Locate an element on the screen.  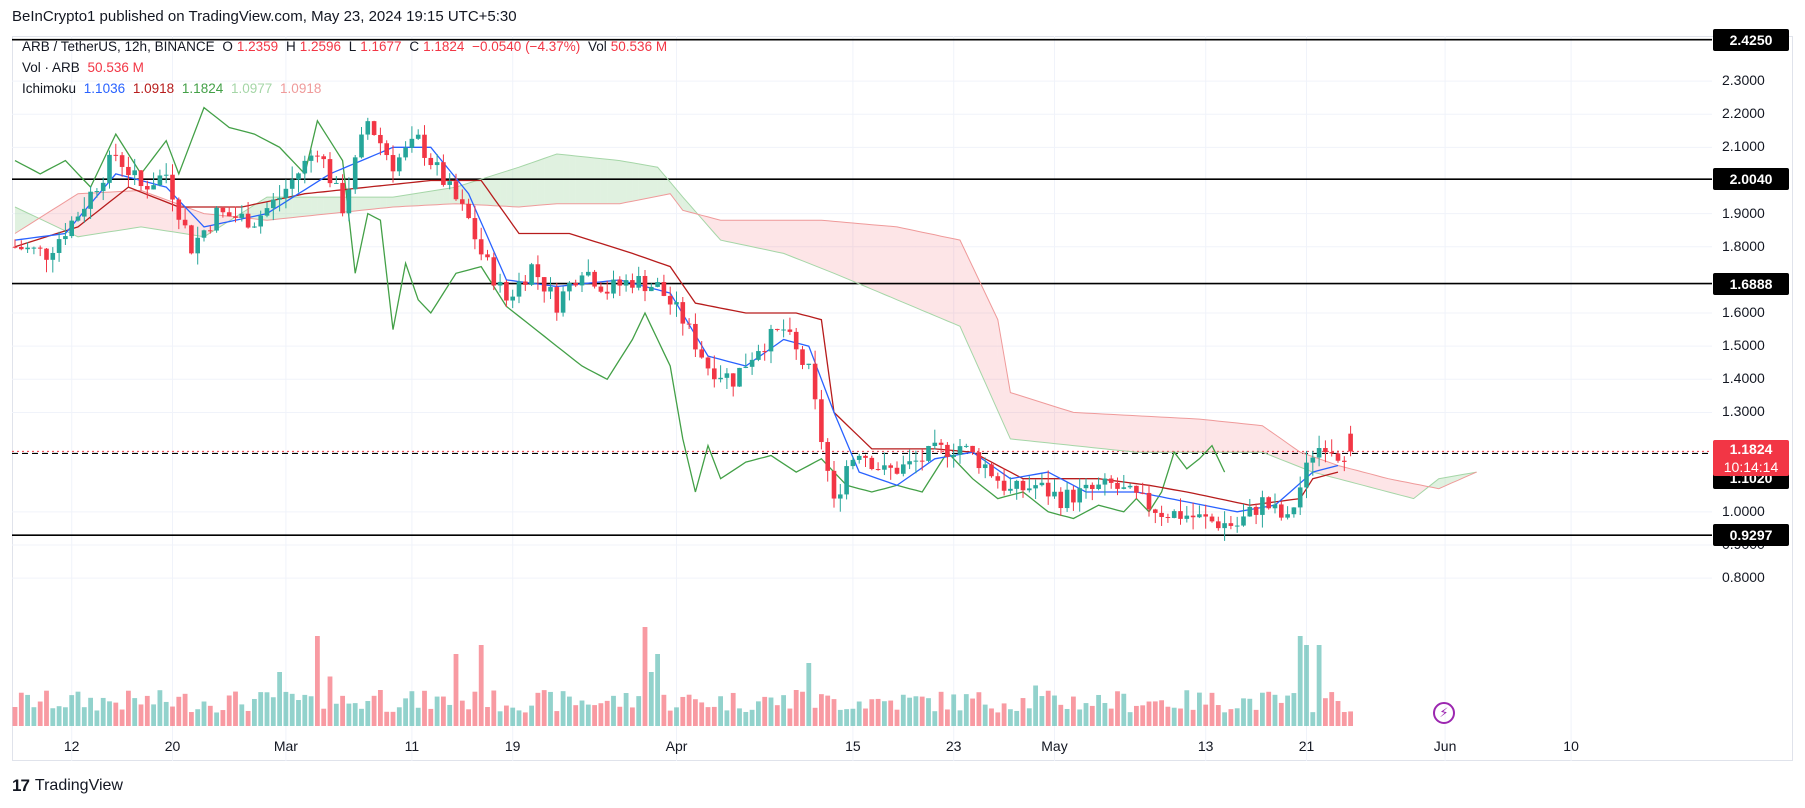
time-tick: 13 is located at coordinates (1205, 746).